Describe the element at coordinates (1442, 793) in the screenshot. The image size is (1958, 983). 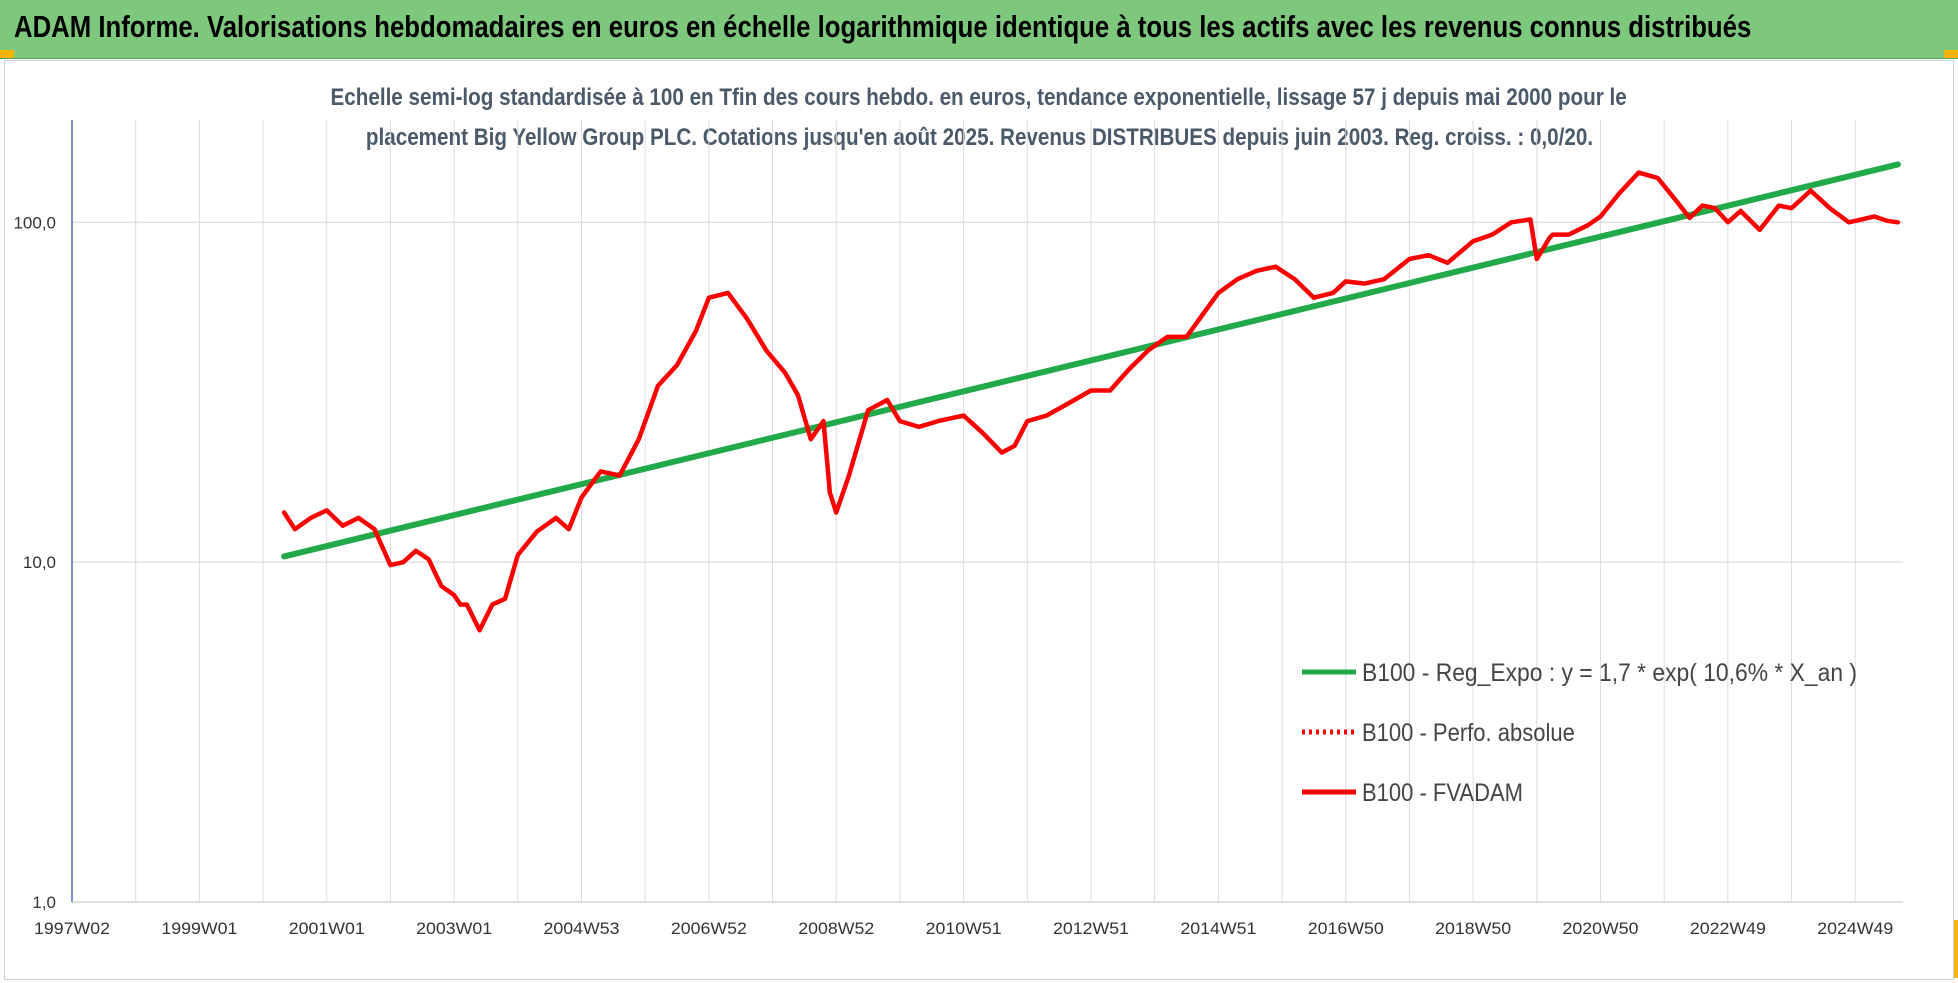
I see `legend-label: B100 - FVADAM` at that location.